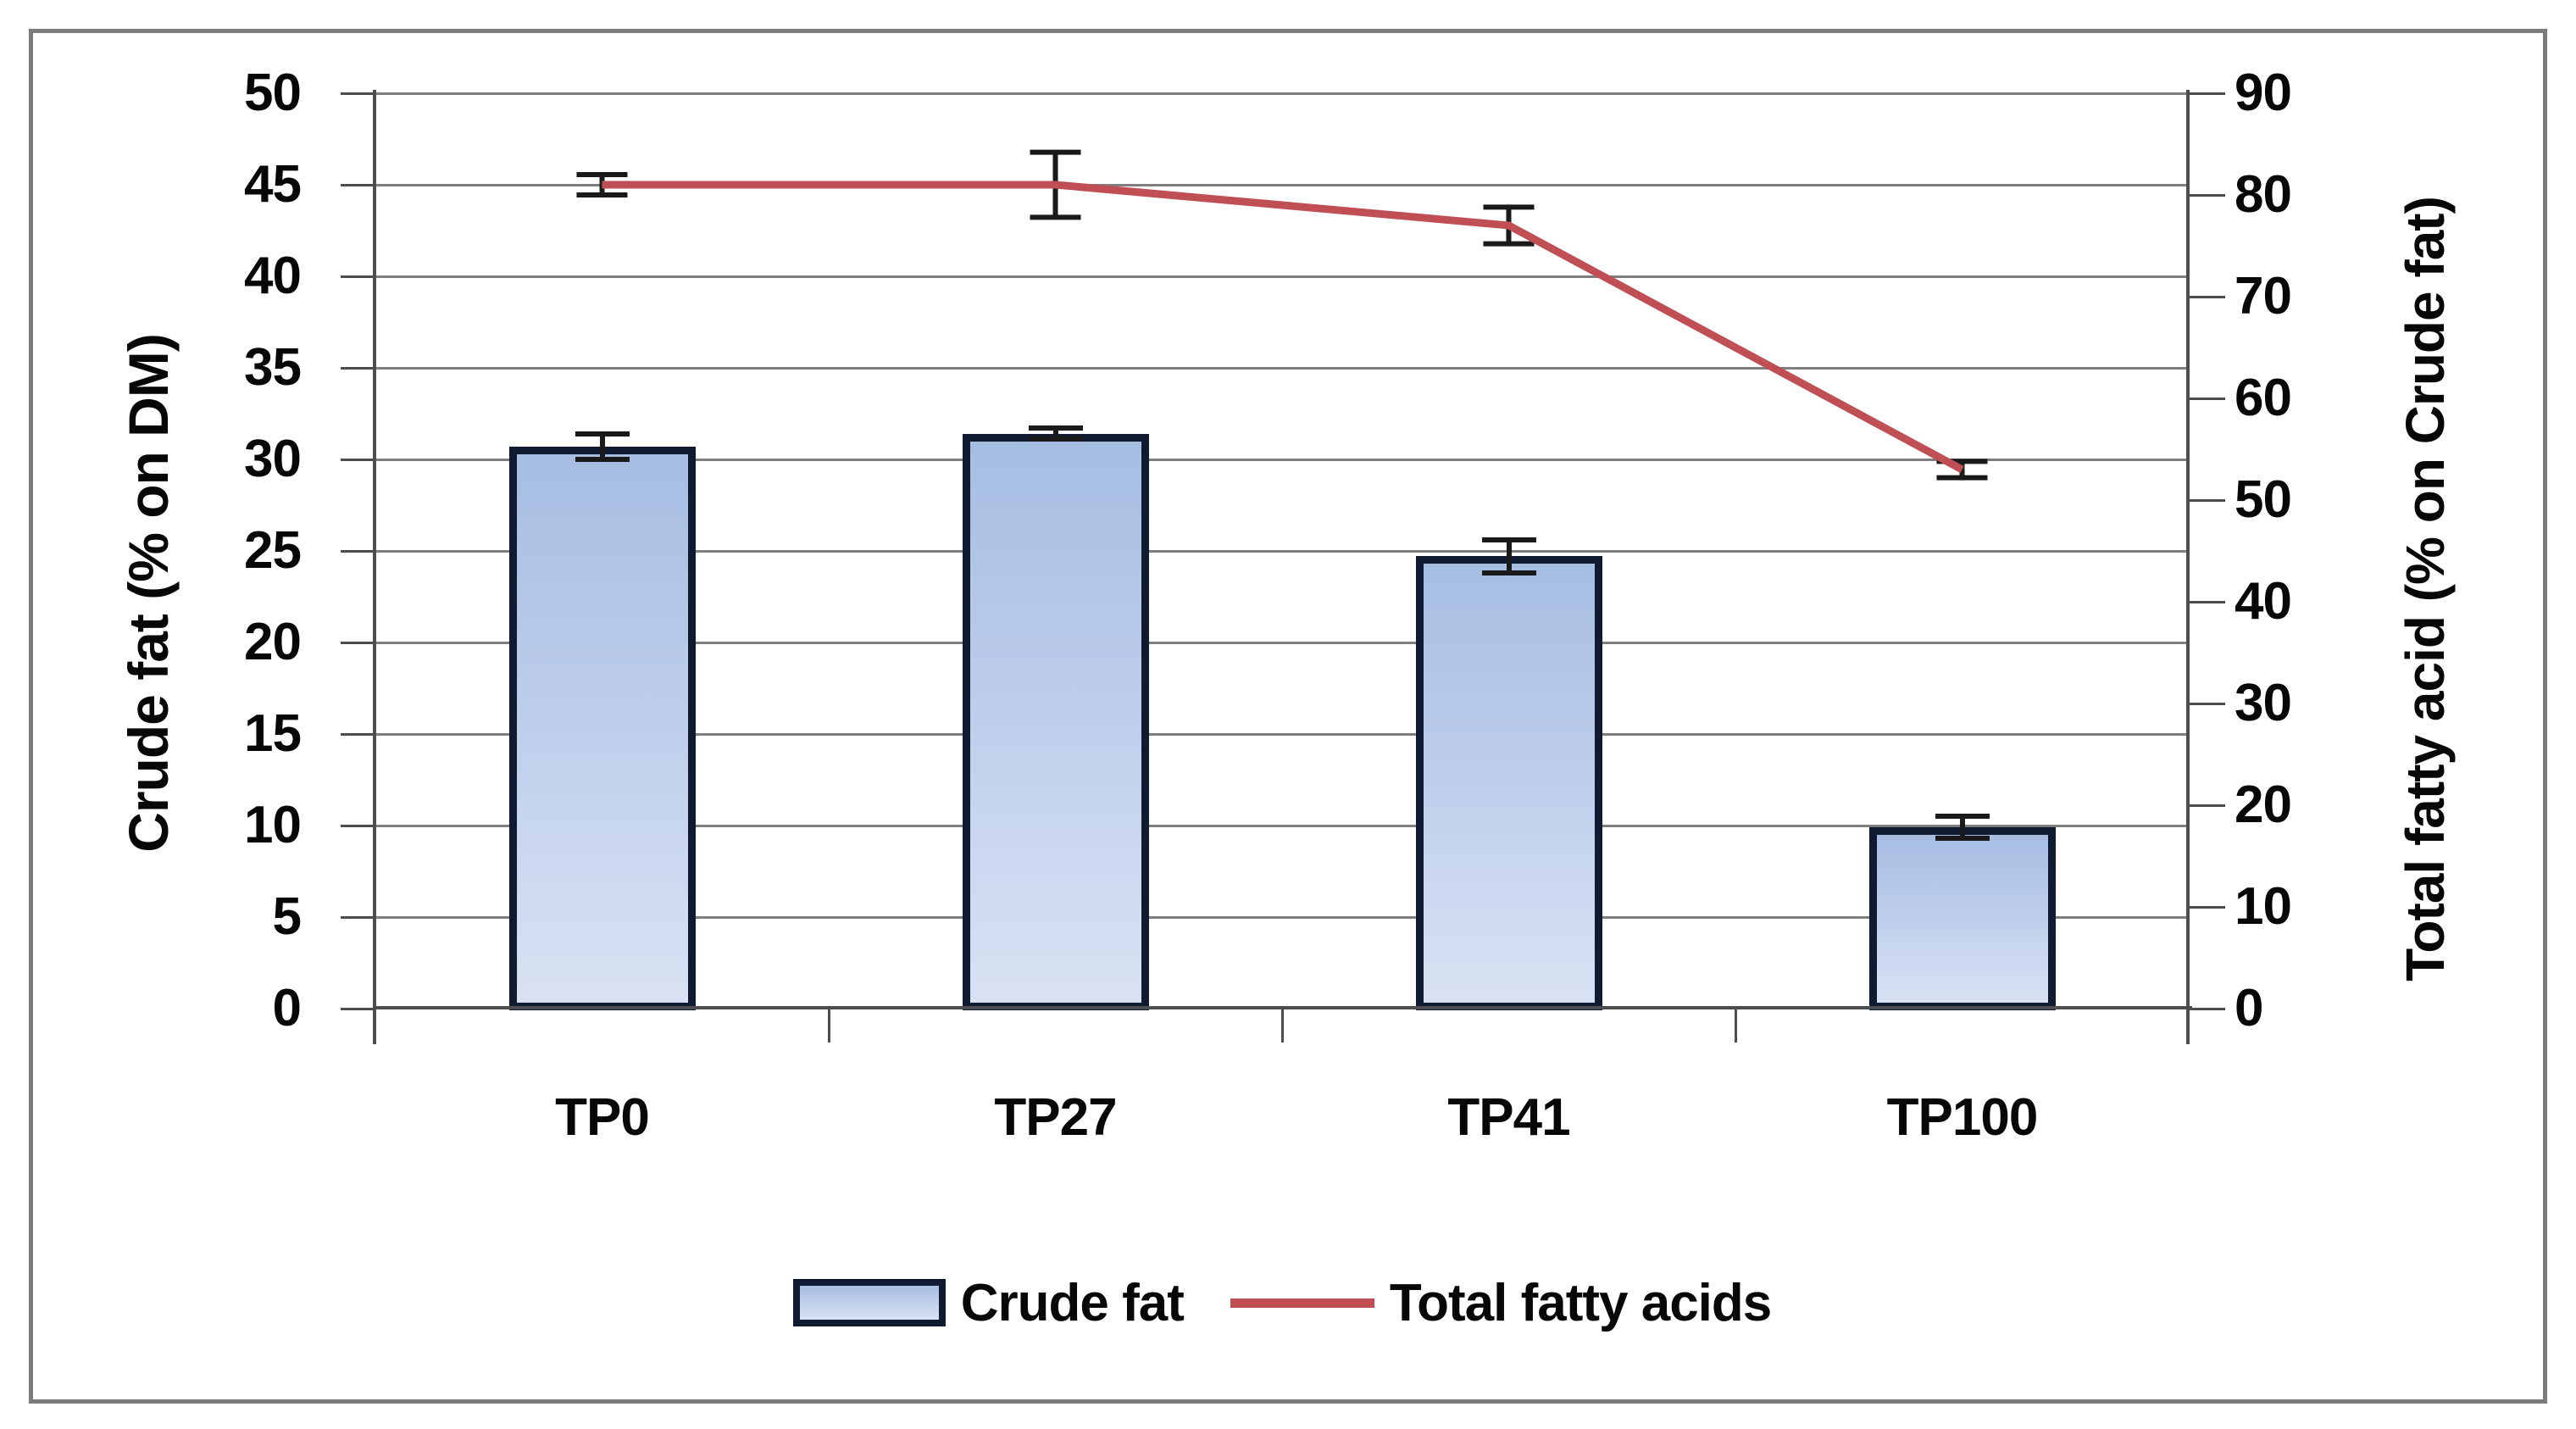 This screenshot has height=1429, width=2576. What do you see at coordinates (1508, 1117) in the screenshot?
I see `x-tick-label: TP41` at bounding box center [1508, 1117].